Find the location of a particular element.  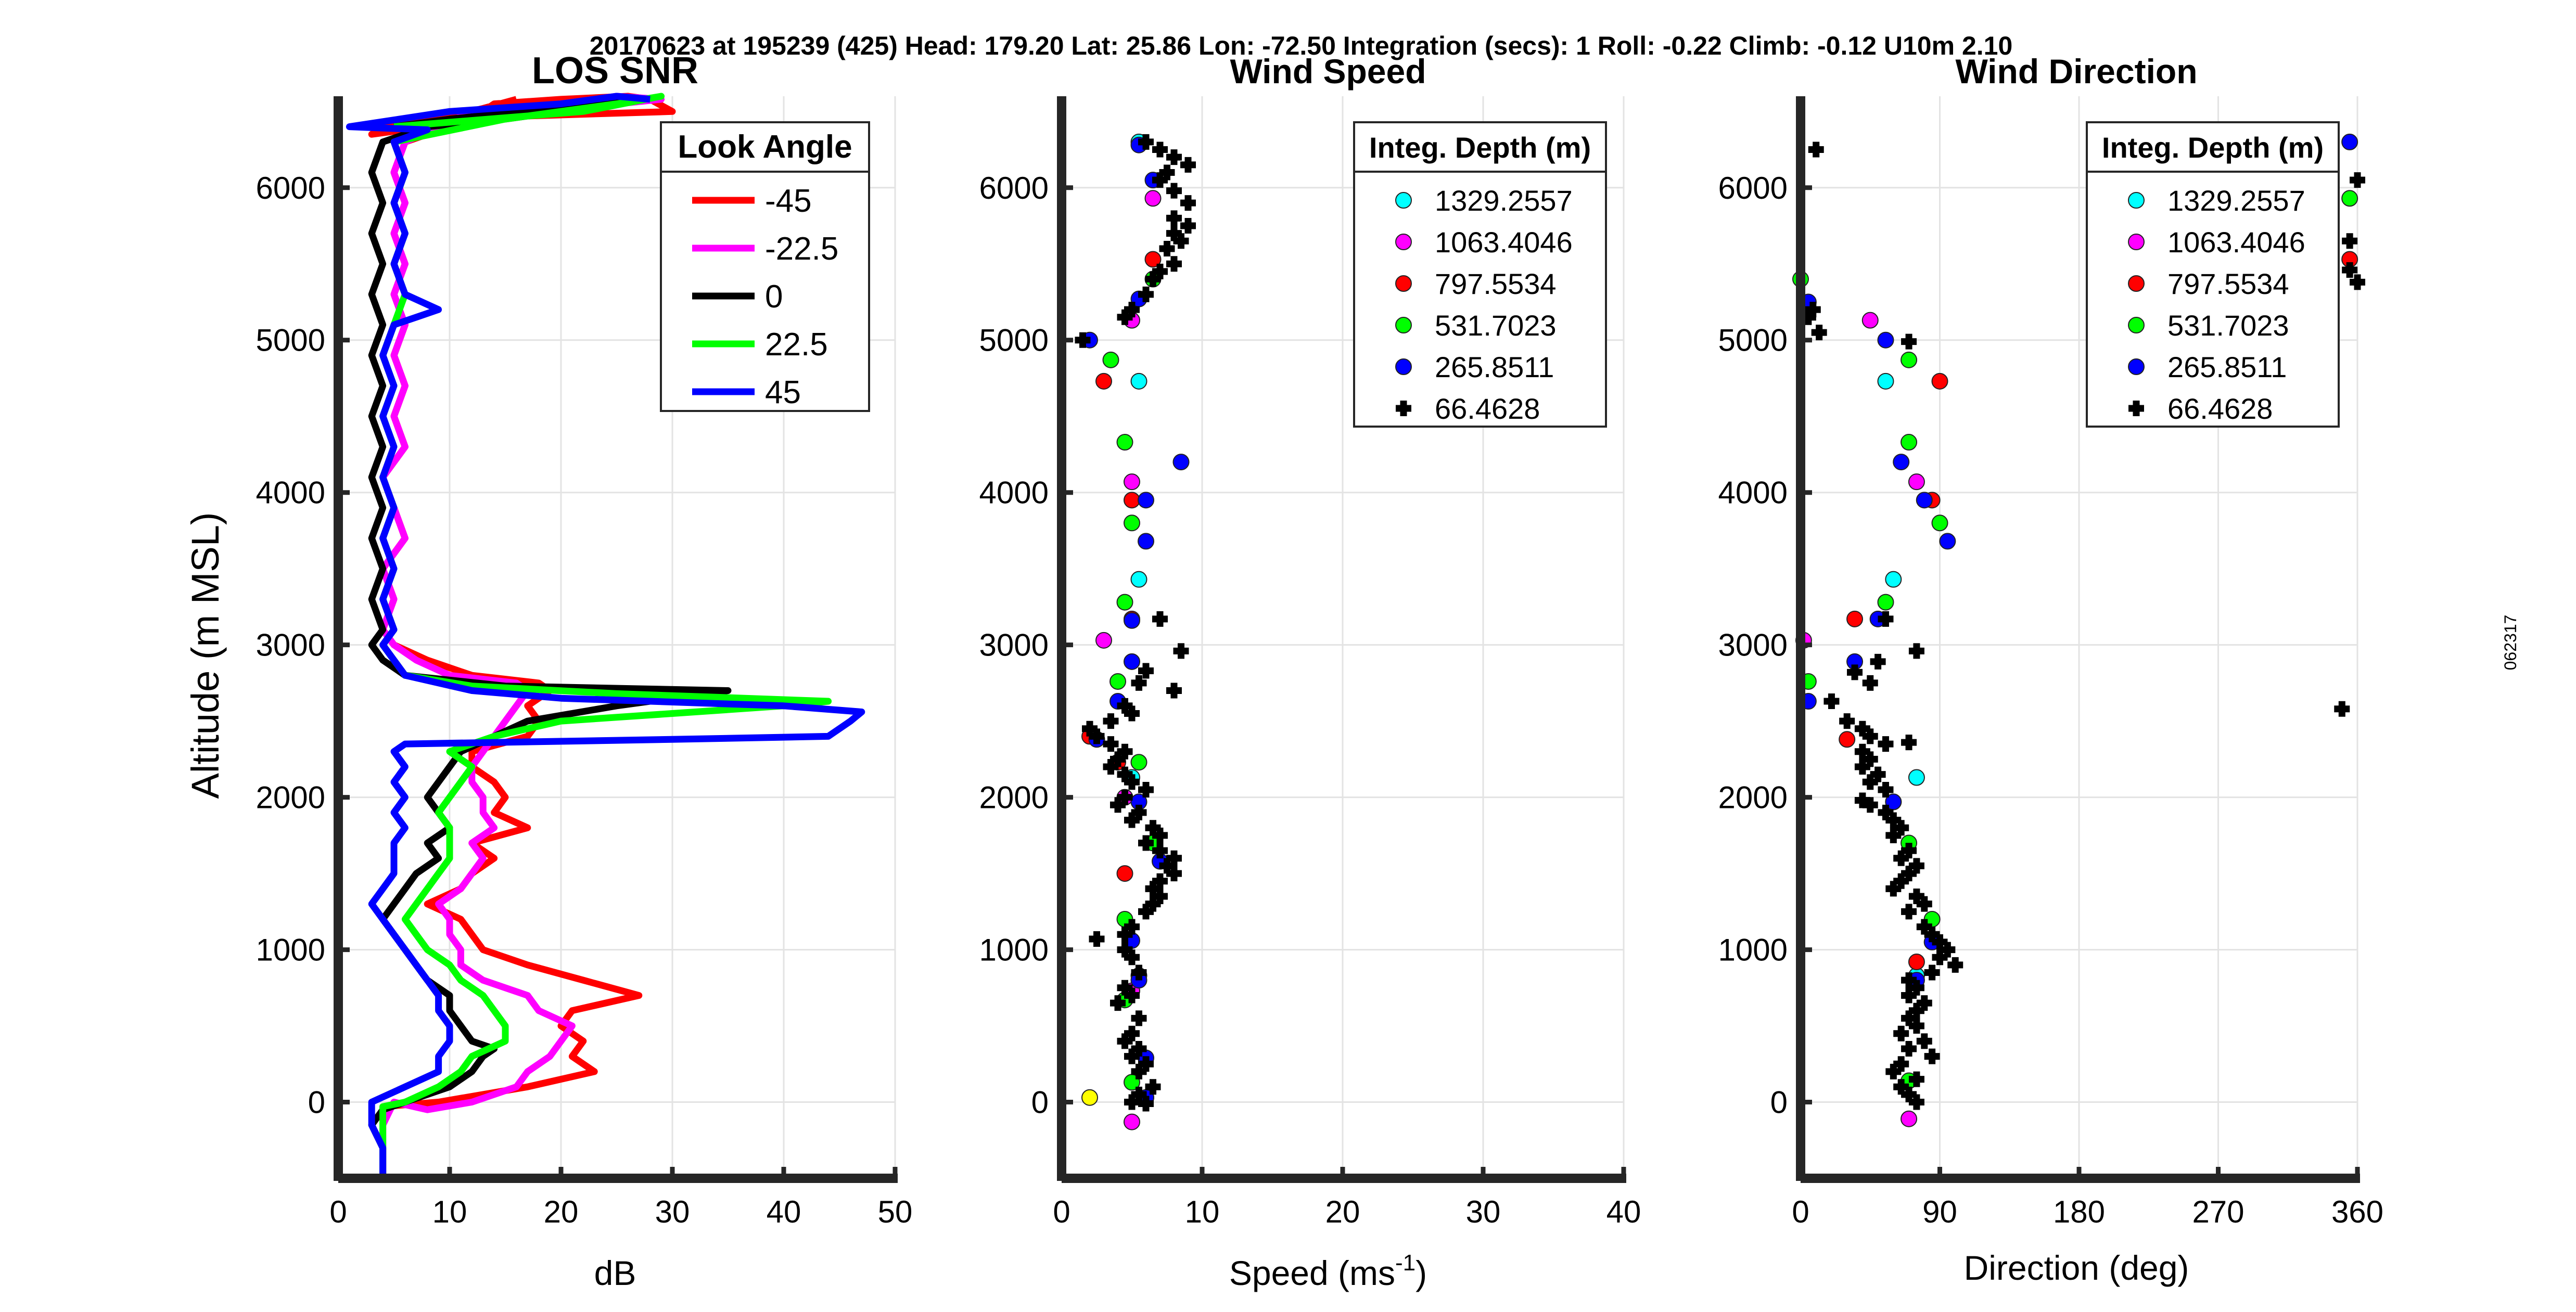

x-tick-label: 0 is located at coordinates (1061, 1212).